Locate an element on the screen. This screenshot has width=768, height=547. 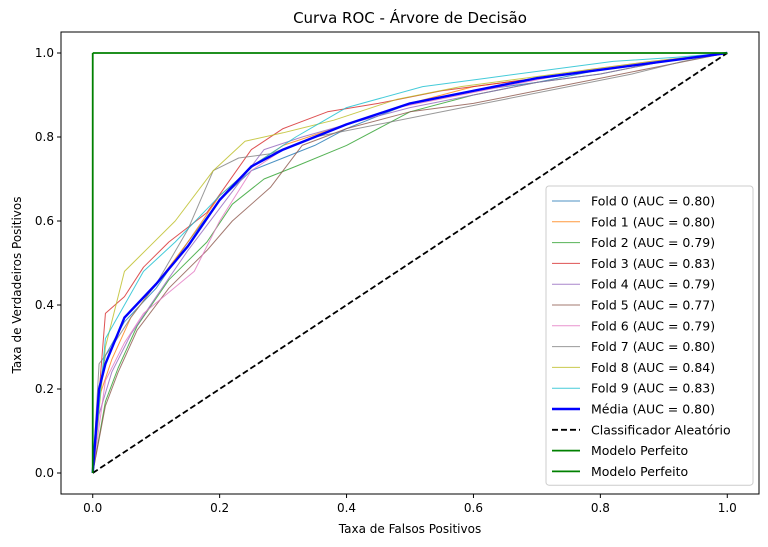
x-tick-label: 0.0 is located at coordinates (92, 508).